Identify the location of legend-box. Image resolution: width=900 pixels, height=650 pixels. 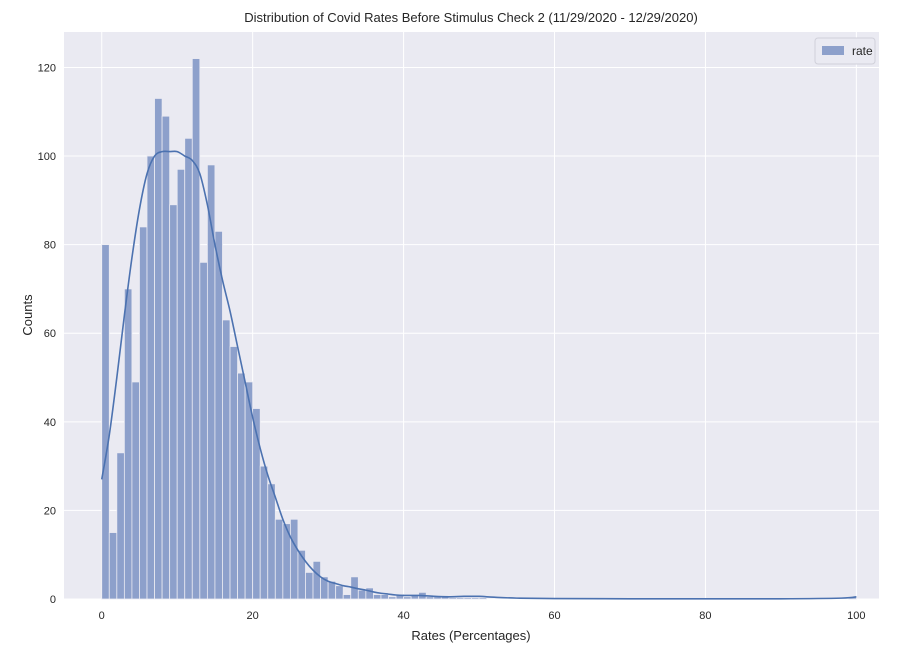
(845, 51).